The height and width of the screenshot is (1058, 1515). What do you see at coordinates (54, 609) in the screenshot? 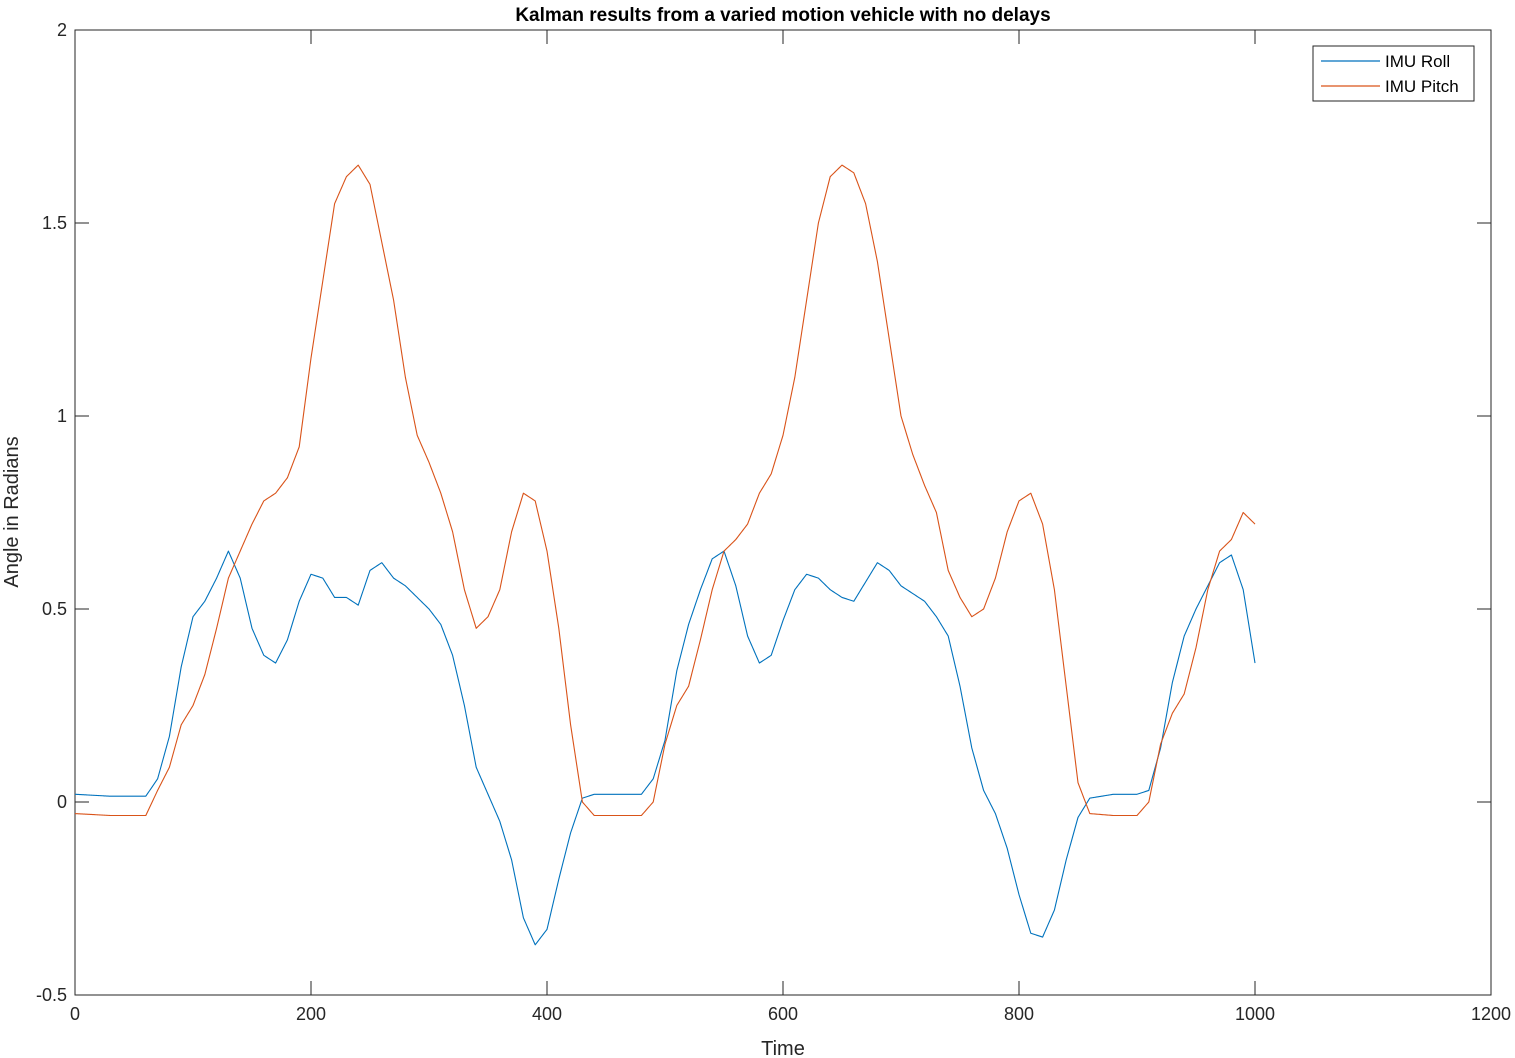
I see `y-tick-label: 0.5` at bounding box center [54, 609].